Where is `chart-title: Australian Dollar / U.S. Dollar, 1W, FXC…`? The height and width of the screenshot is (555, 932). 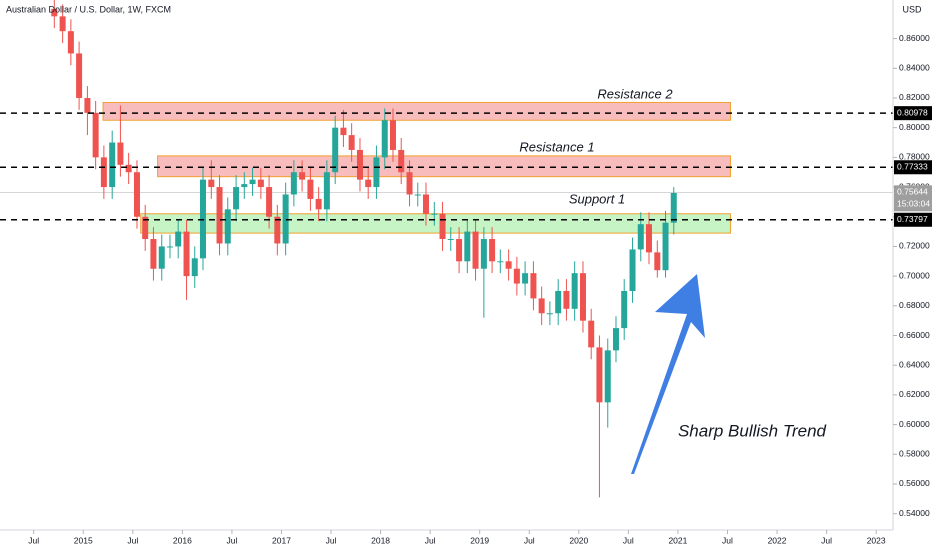 chart-title: Australian Dollar / U.S. Dollar, 1W, FXC… is located at coordinates (88, 9).